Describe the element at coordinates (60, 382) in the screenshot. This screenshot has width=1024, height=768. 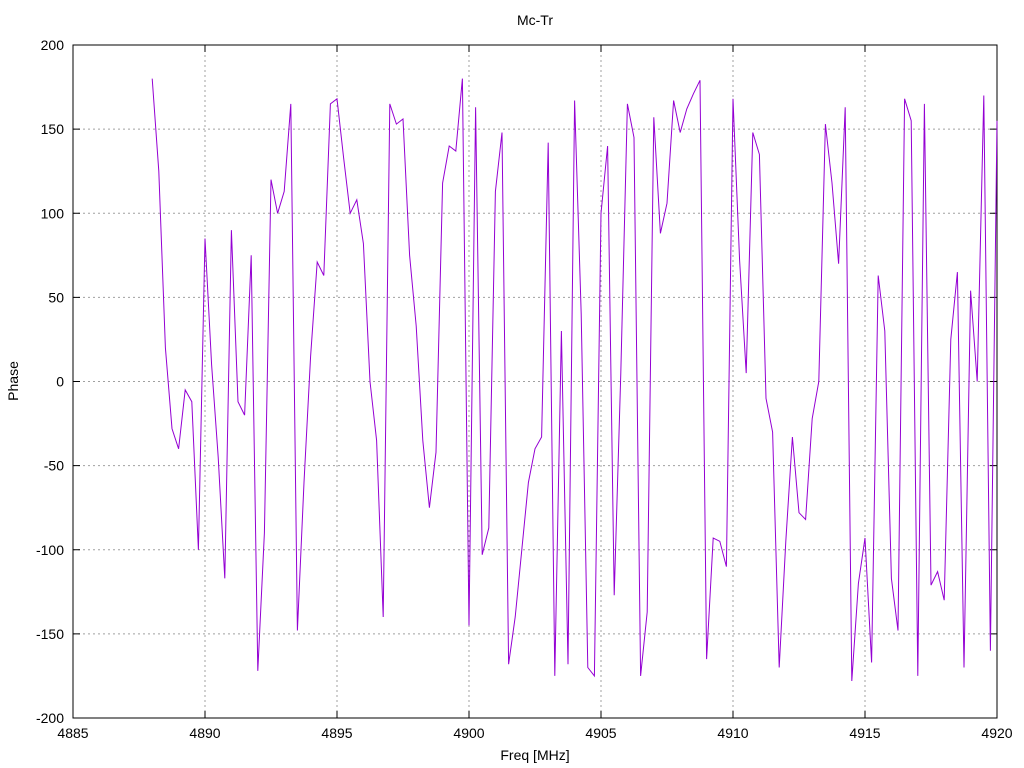
I see `y-tick-label: 0` at that location.